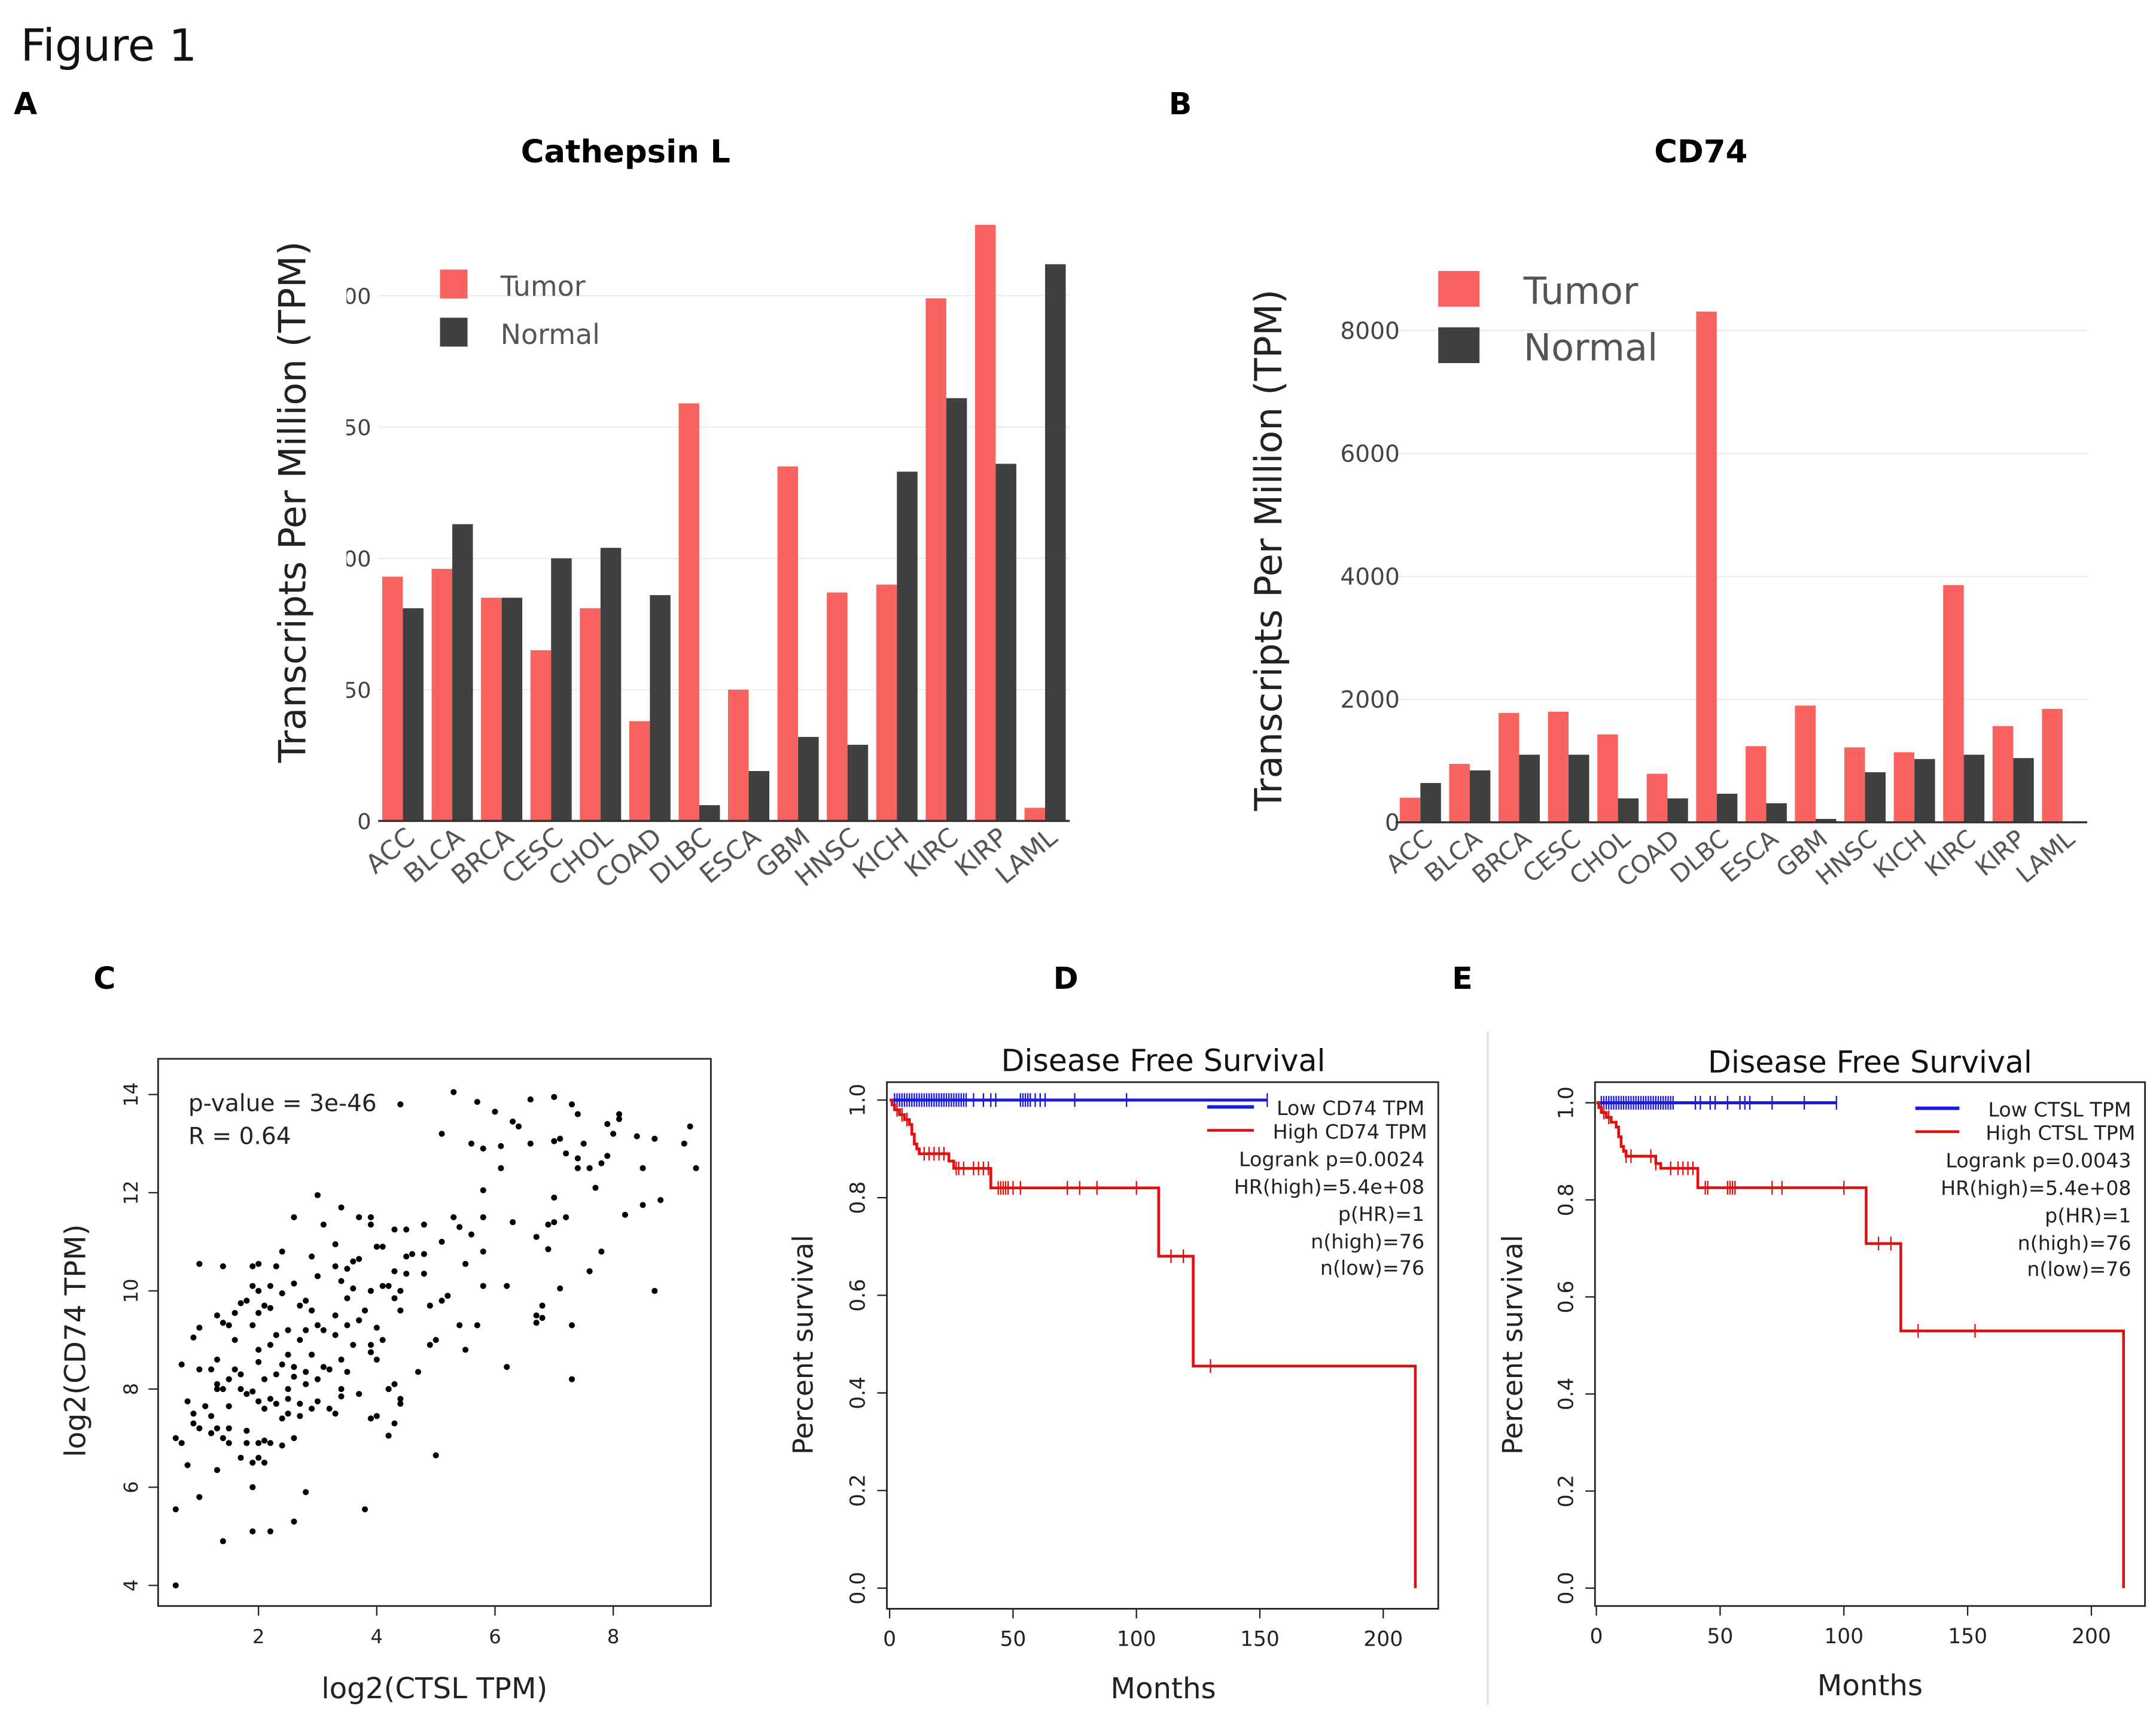 Image resolution: width=2156 pixels, height=1712 pixels. I want to click on panel-letter-d: D, so click(1066, 978).